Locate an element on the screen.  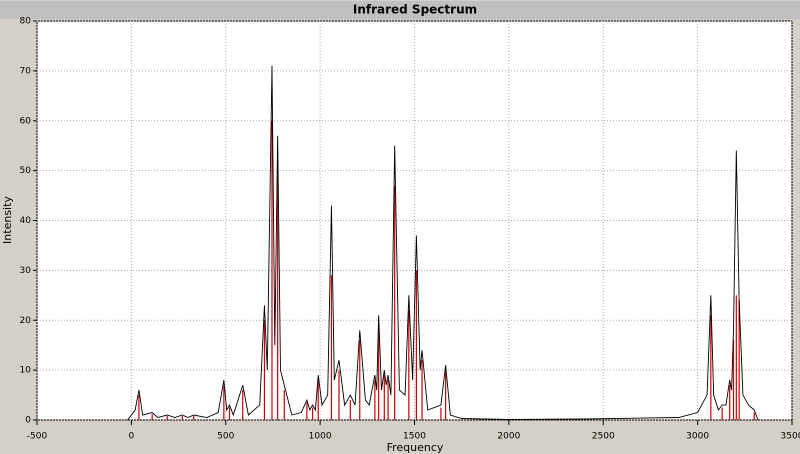
y-tick-label: 0 is located at coordinates (28, 421).